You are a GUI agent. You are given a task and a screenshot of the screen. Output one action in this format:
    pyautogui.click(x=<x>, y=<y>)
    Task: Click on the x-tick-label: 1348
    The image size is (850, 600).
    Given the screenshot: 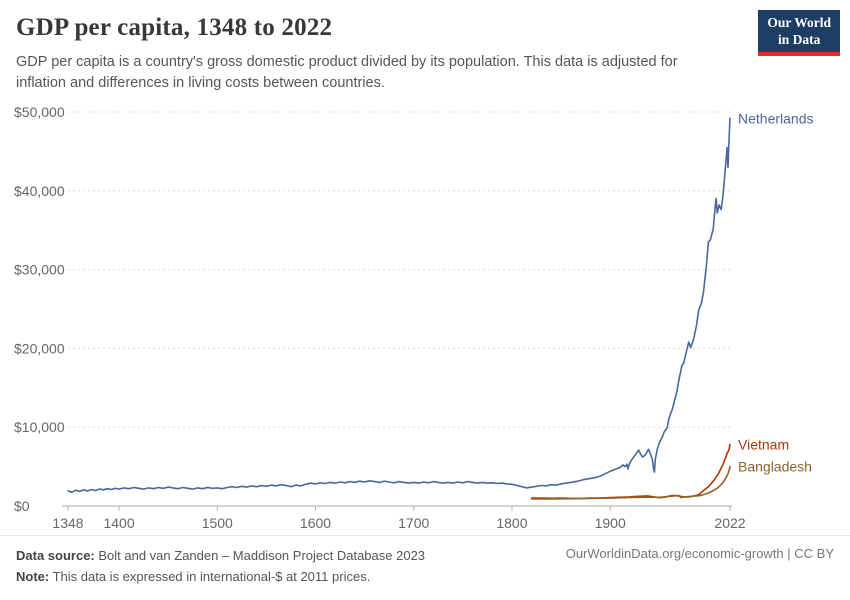 What is the action you would take?
    pyautogui.click(x=67, y=523)
    